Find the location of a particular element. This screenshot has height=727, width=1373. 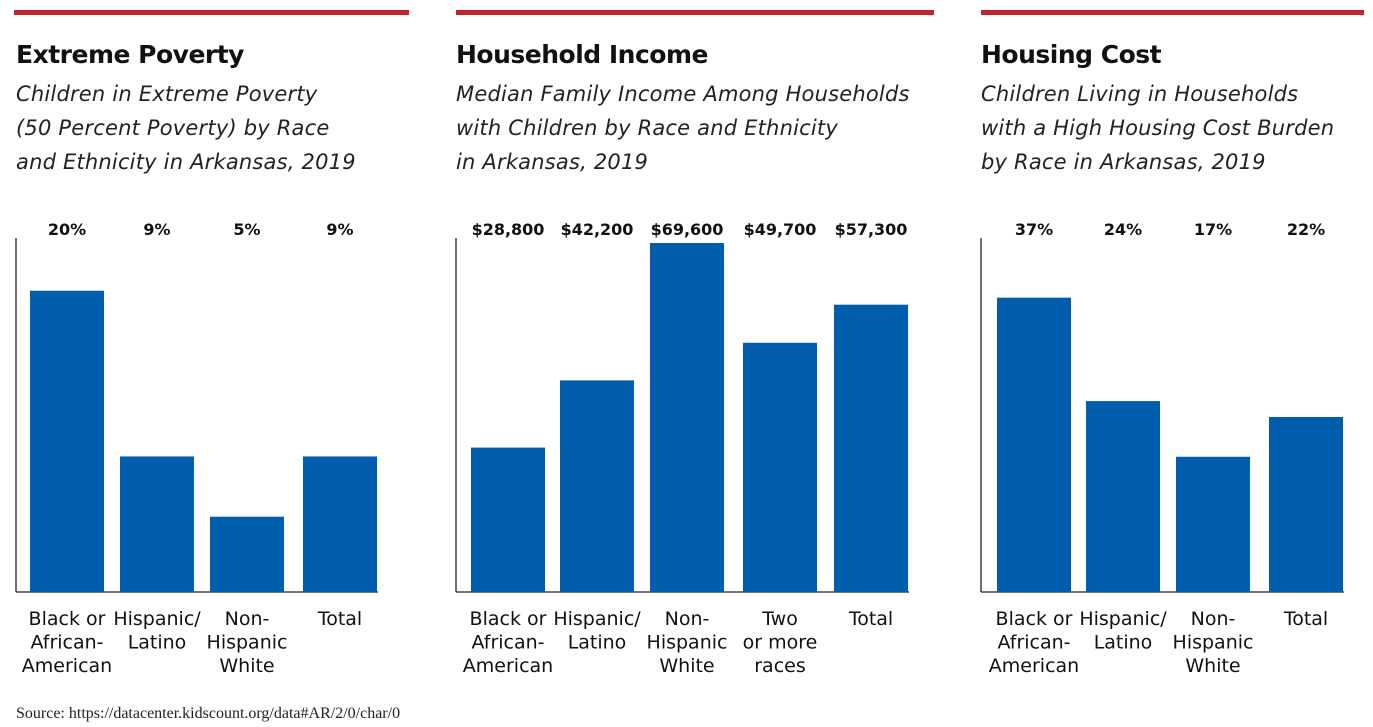

value-label: 37% is located at coordinates (1034, 229).